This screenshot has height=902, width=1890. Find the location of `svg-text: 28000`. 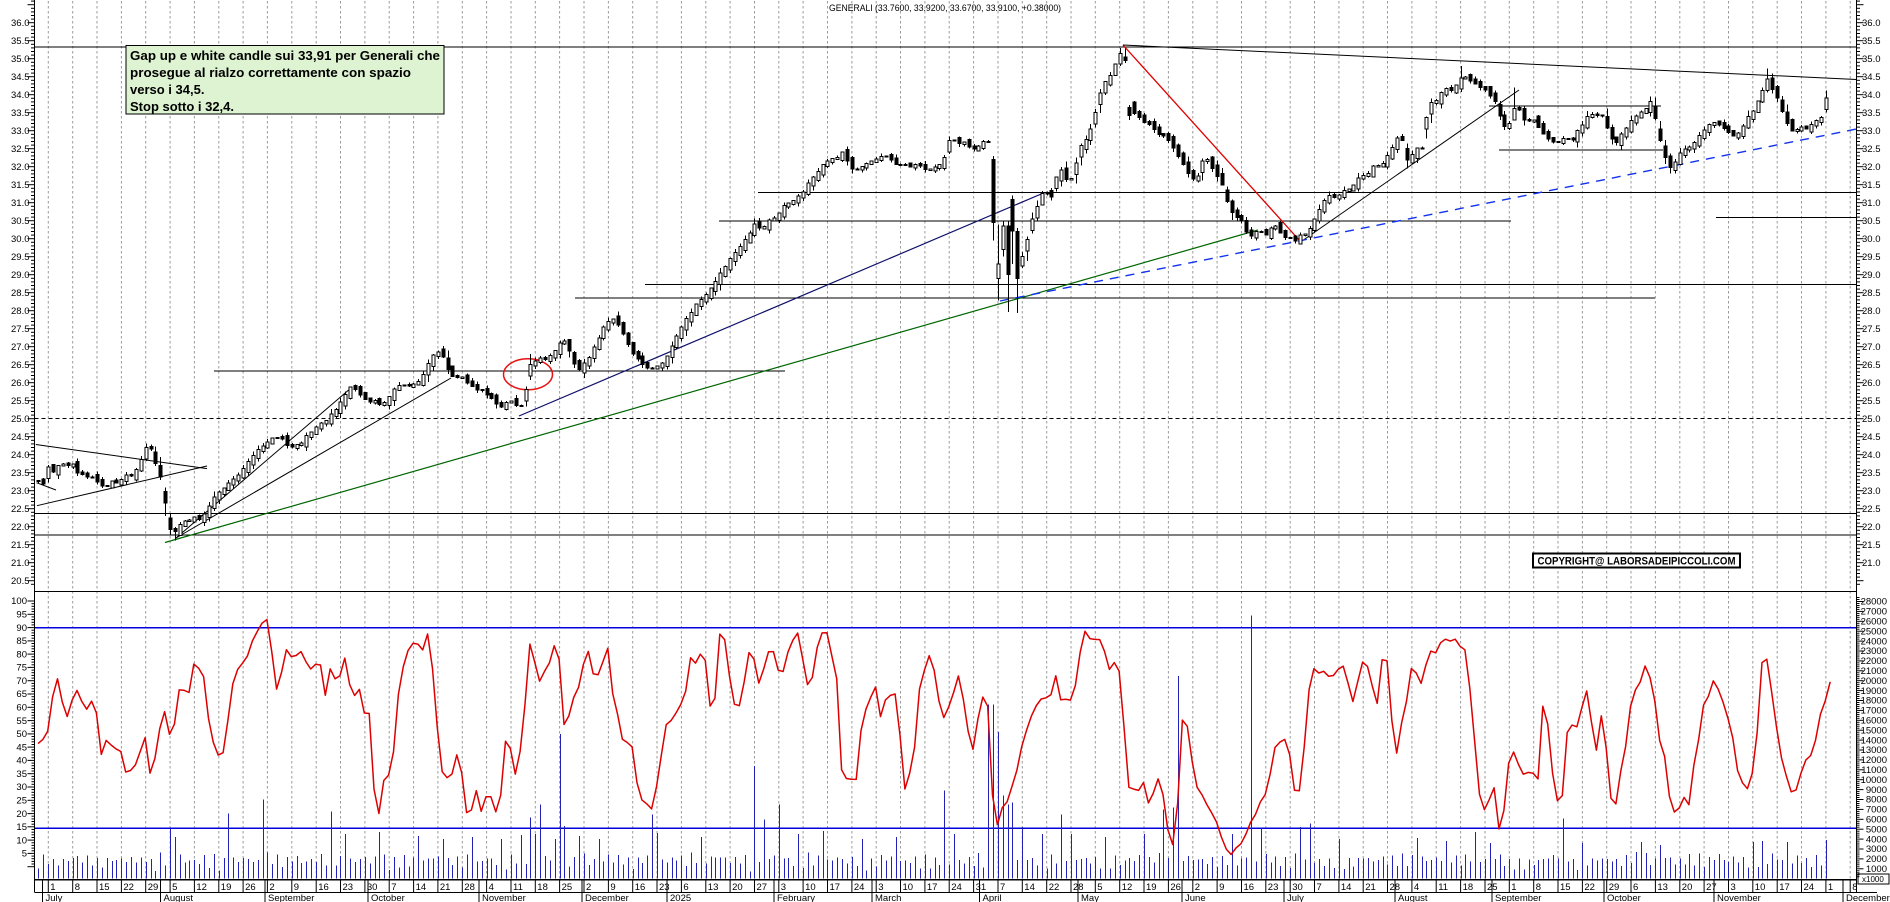

svg-text: 28000 is located at coordinates (1874, 602).